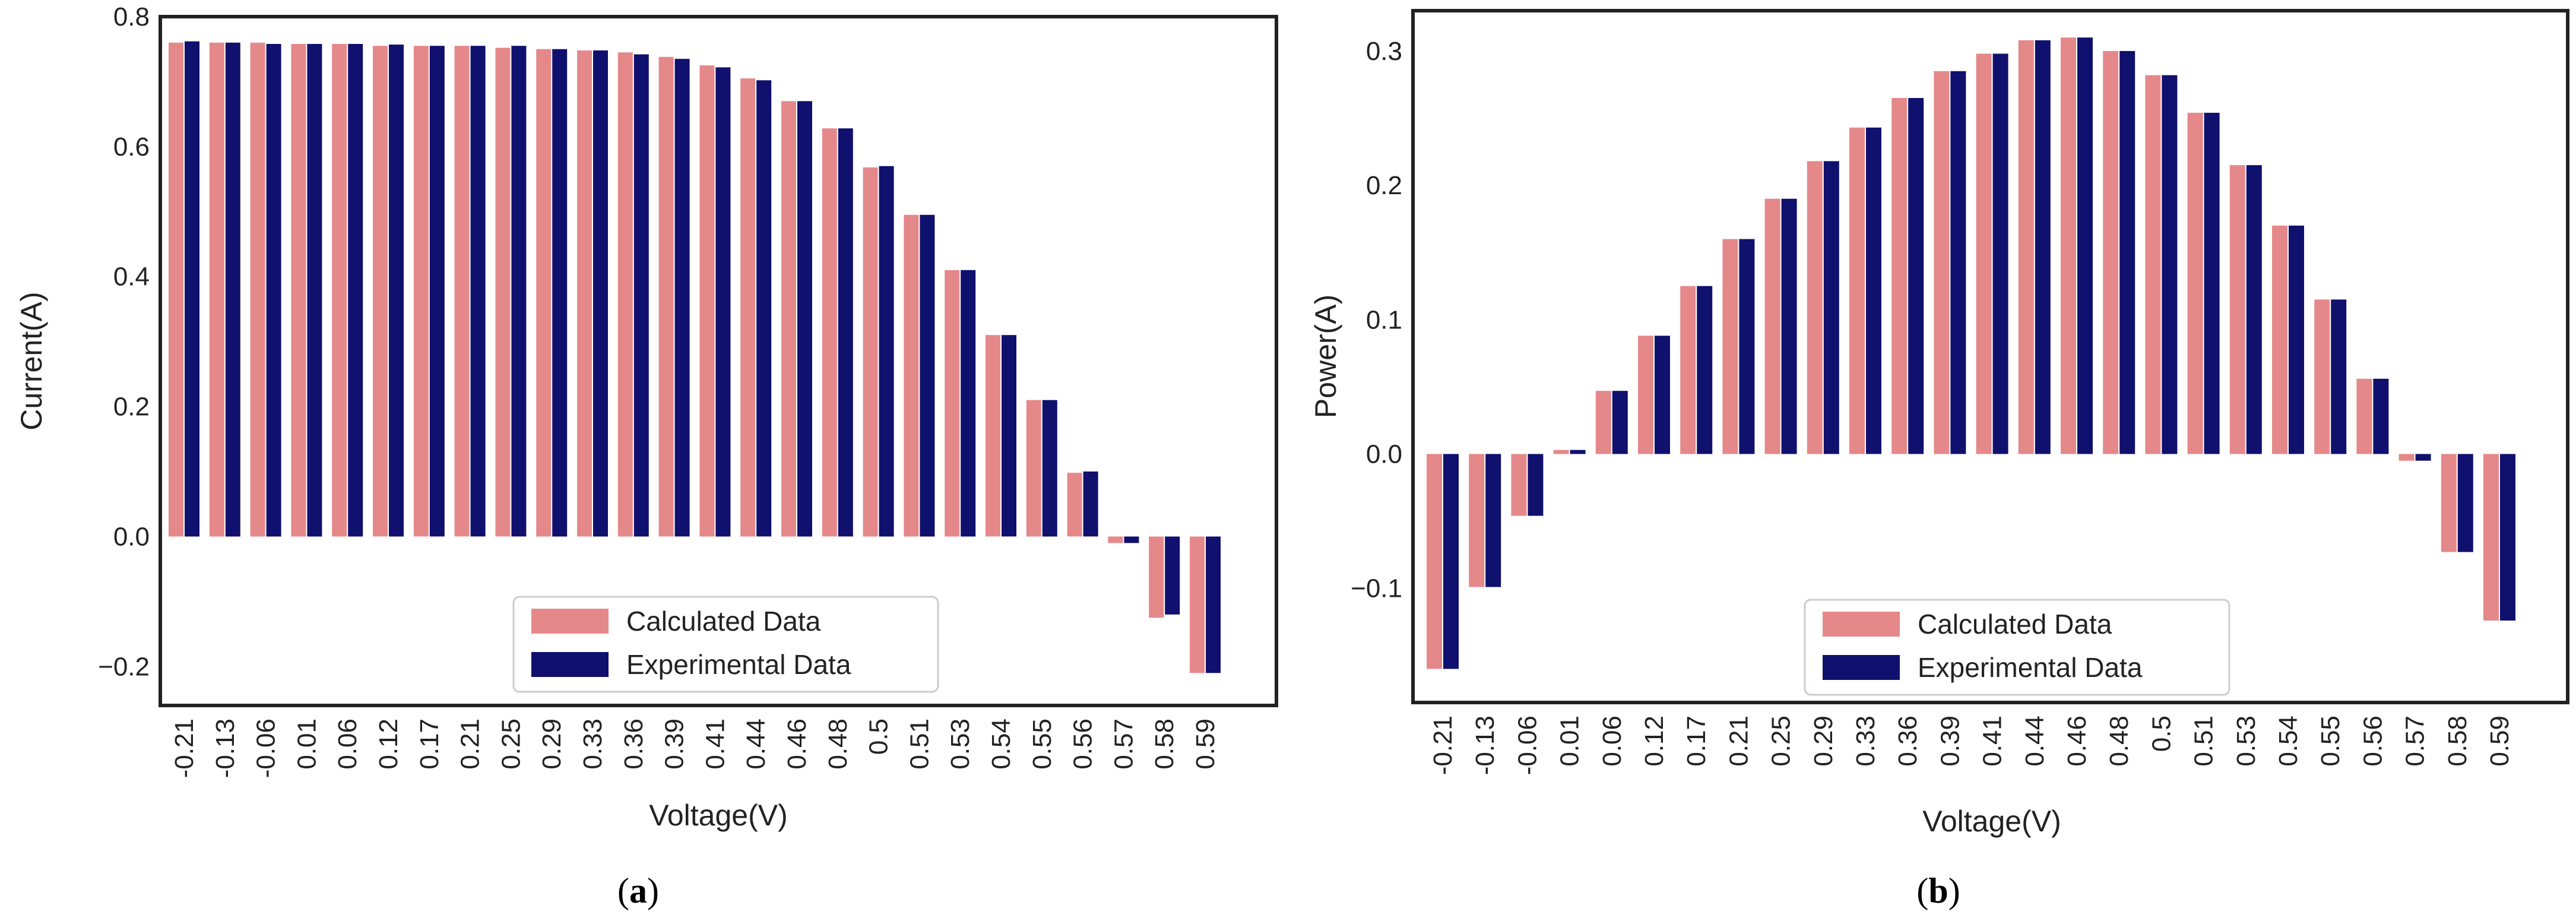  Describe the element at coordinates (1950, 741) in the screenshot. I see `chart-b-x-tick-label-12: 0.39` at that location.